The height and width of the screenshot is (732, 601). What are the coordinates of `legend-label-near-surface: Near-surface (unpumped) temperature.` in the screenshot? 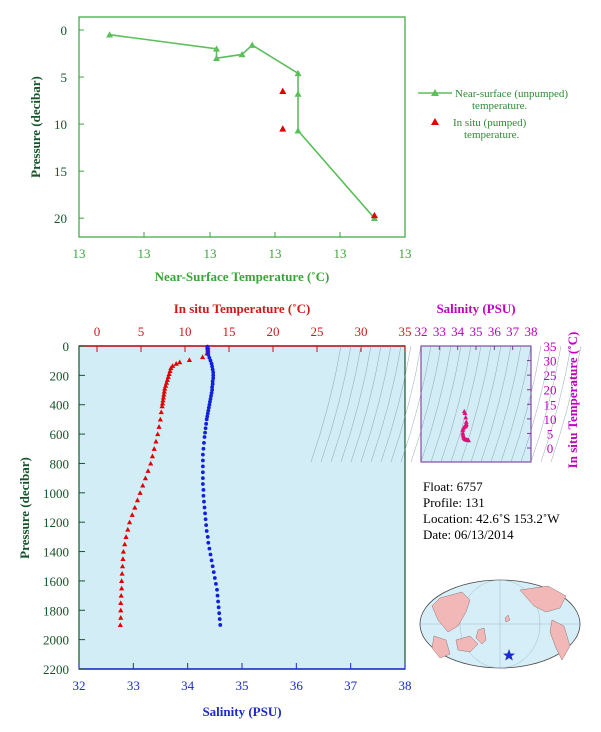 It's located at (511, 100).